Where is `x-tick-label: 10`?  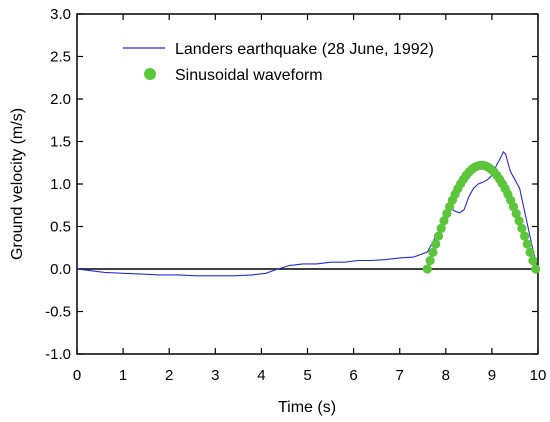
x-tick-label: 10 is located at coordinates (538, 375).